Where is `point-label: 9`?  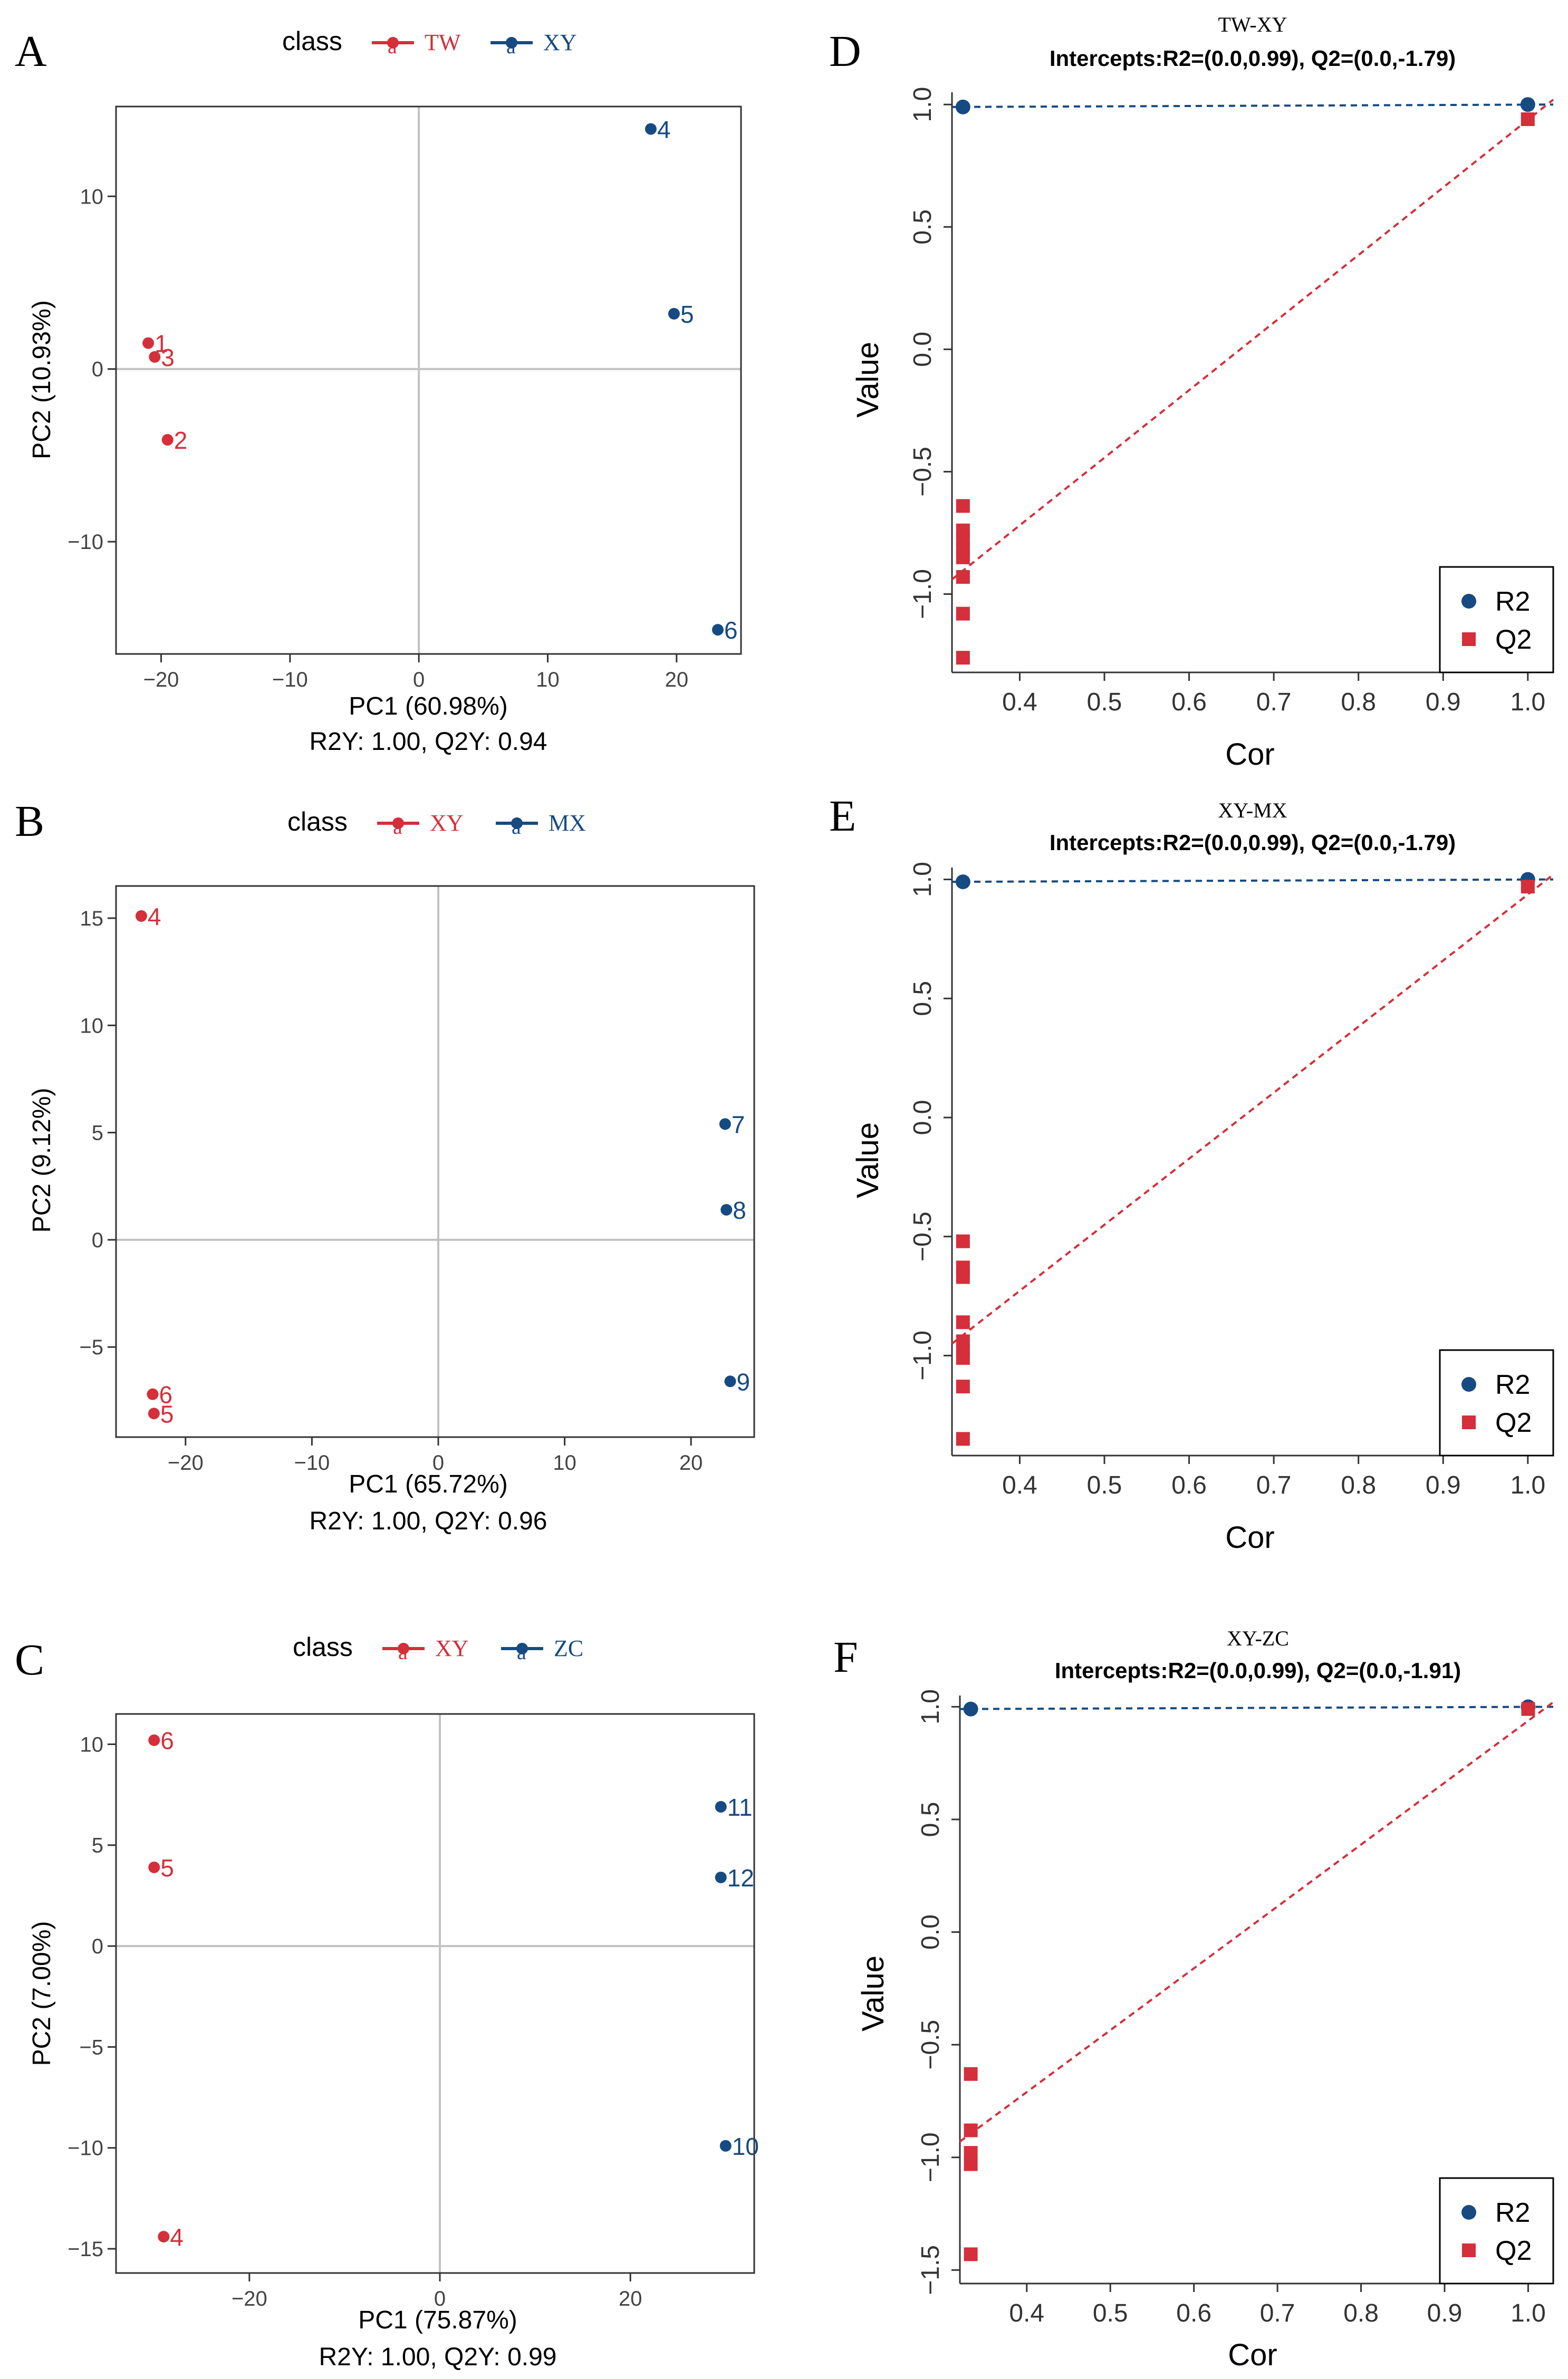
point-label: 9 is located at coordinates (743, 1382).